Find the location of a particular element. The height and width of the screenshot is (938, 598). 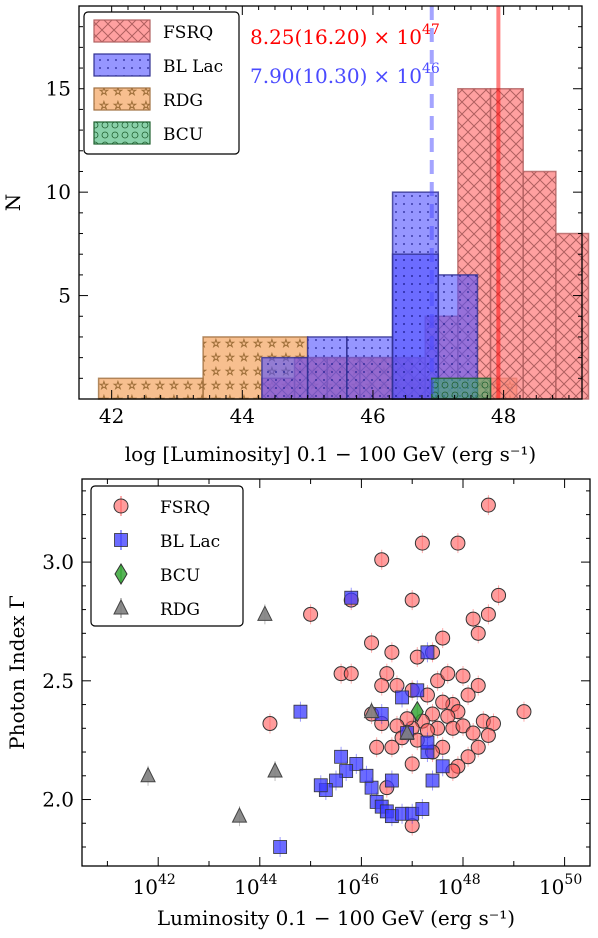

x-tick-label: 42 is located at coordinates (111, 416).